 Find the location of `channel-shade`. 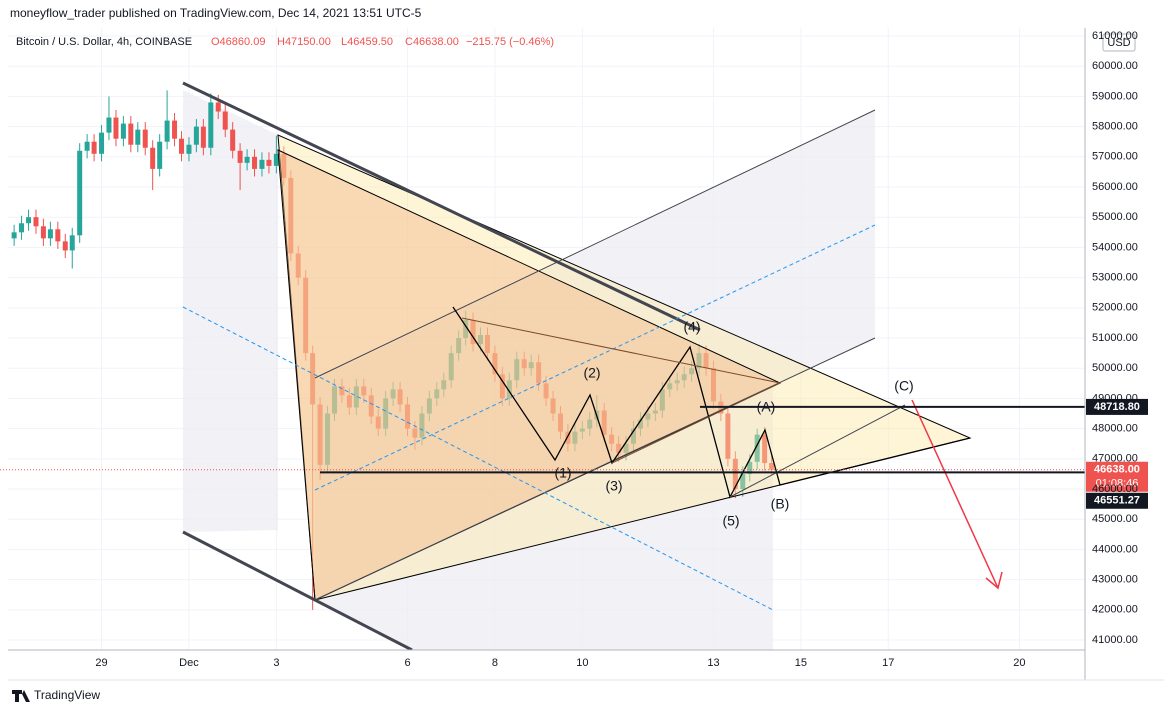

channel-shade is located at coordinates (230, 311).